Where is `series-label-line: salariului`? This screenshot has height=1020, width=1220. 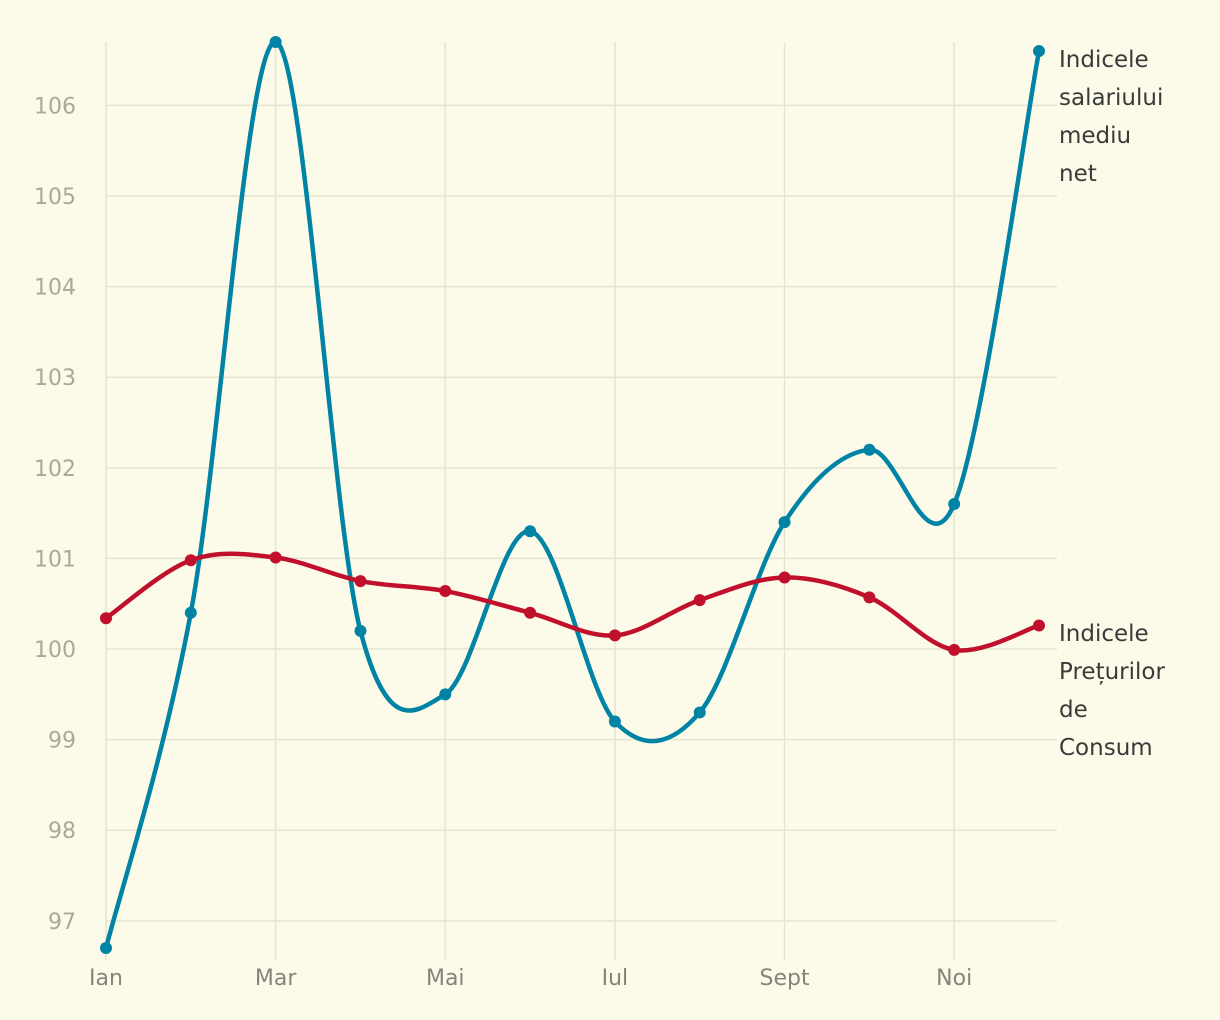 series-label-line: salariului is located at coordinates (1111, 98).